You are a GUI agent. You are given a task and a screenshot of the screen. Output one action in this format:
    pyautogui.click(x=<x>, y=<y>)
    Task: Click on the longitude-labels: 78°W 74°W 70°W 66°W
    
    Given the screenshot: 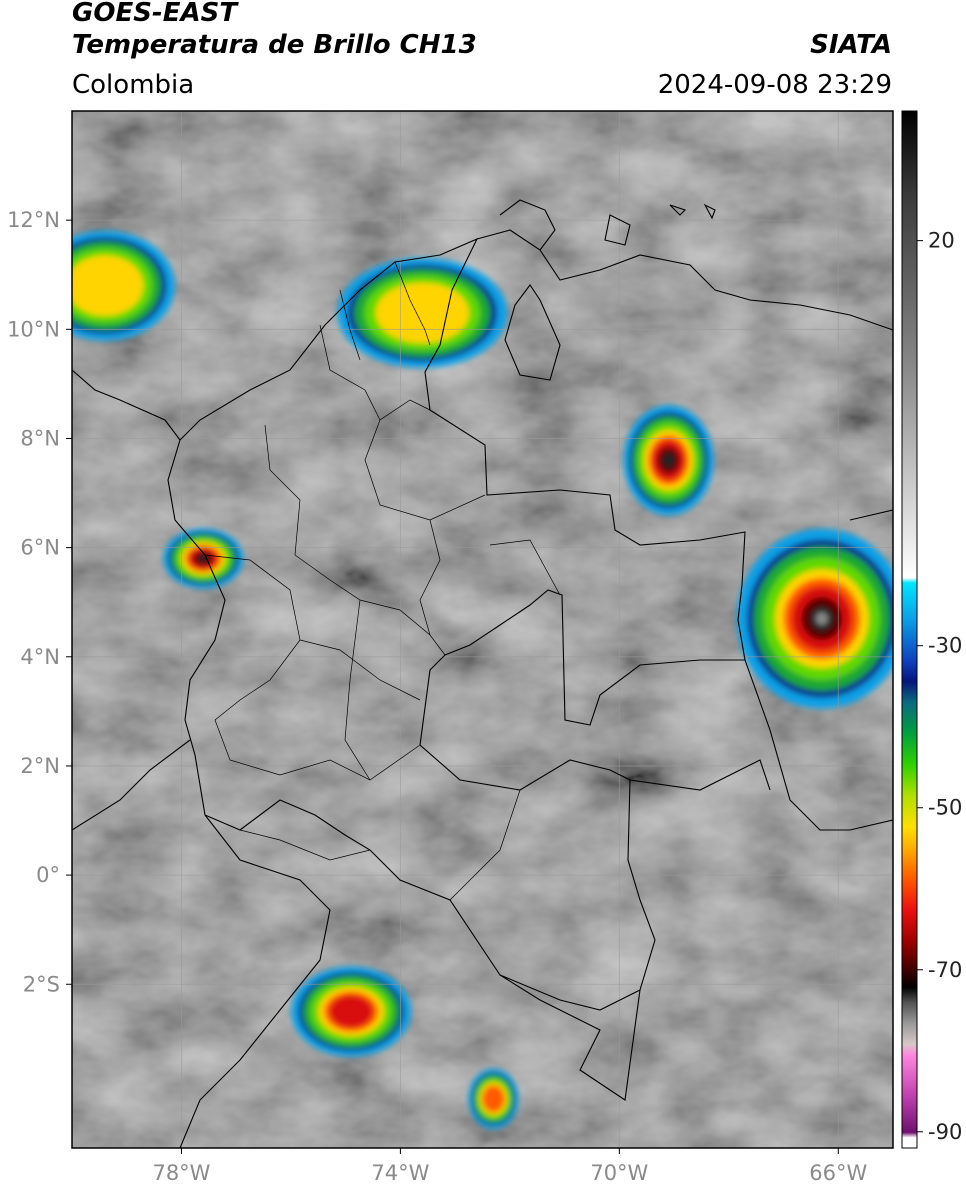 What is the action you would take?
    pyautogui.click(x=509, y=1166)
    